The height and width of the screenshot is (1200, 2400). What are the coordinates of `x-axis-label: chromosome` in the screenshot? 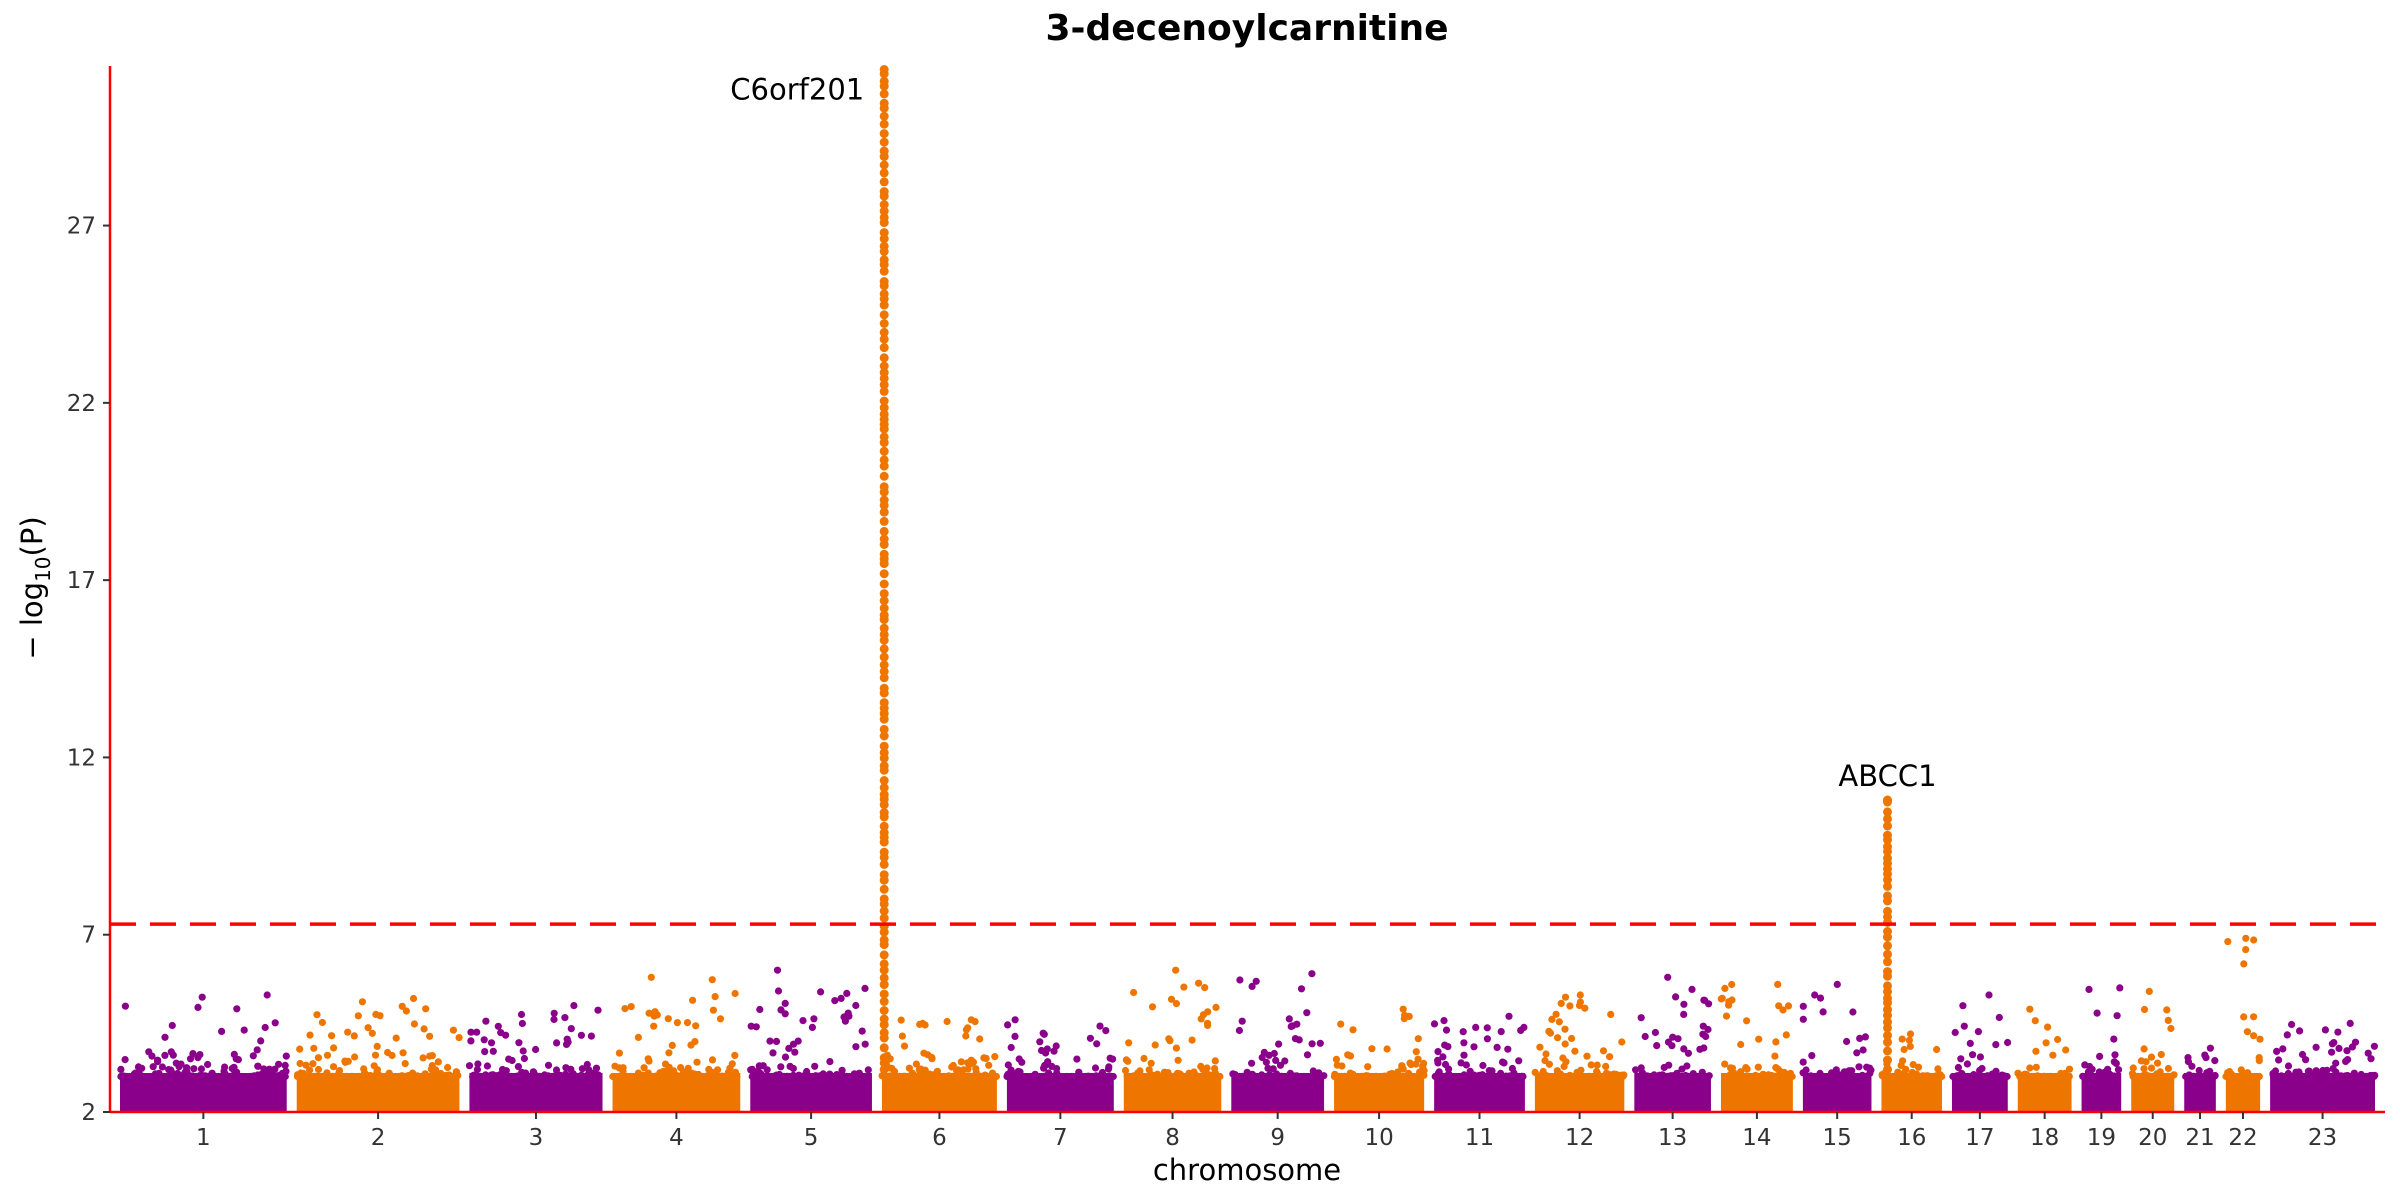 It's located at (1247, 1170).